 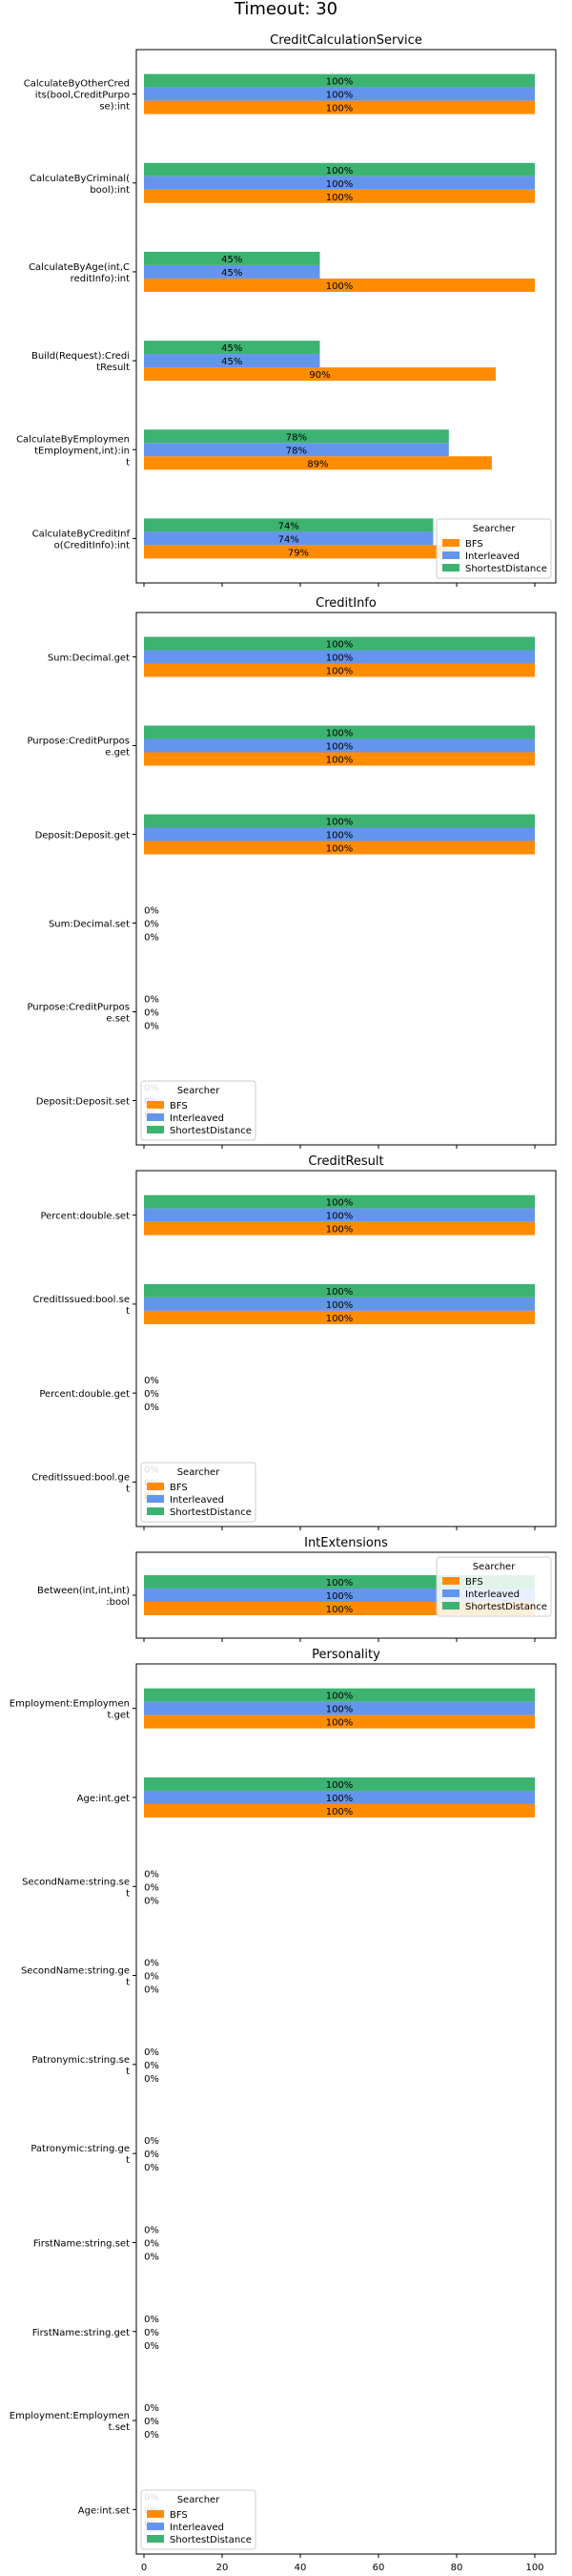 I want to click on data-label: 74%, so click(x=288, y=526).